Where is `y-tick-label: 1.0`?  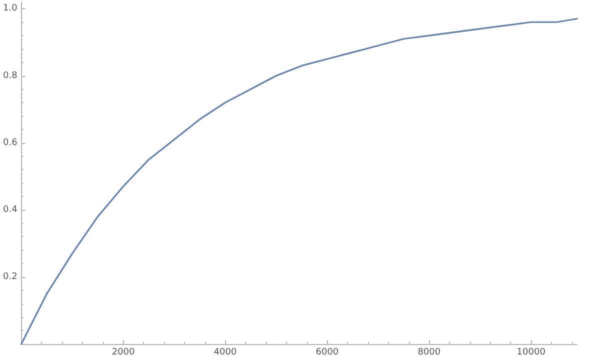 y-tick-label: 1.0 is located at coordinates (10, 9).